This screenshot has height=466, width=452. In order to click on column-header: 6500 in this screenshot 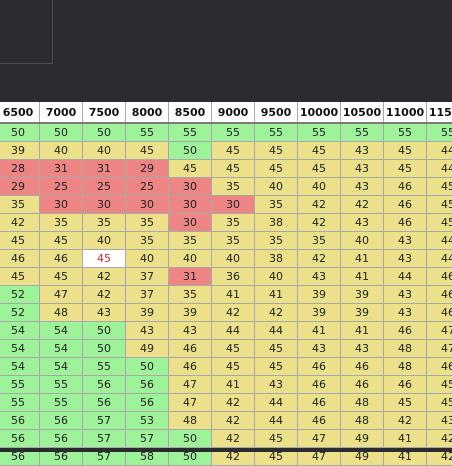, I will do `click(20, 112)`.